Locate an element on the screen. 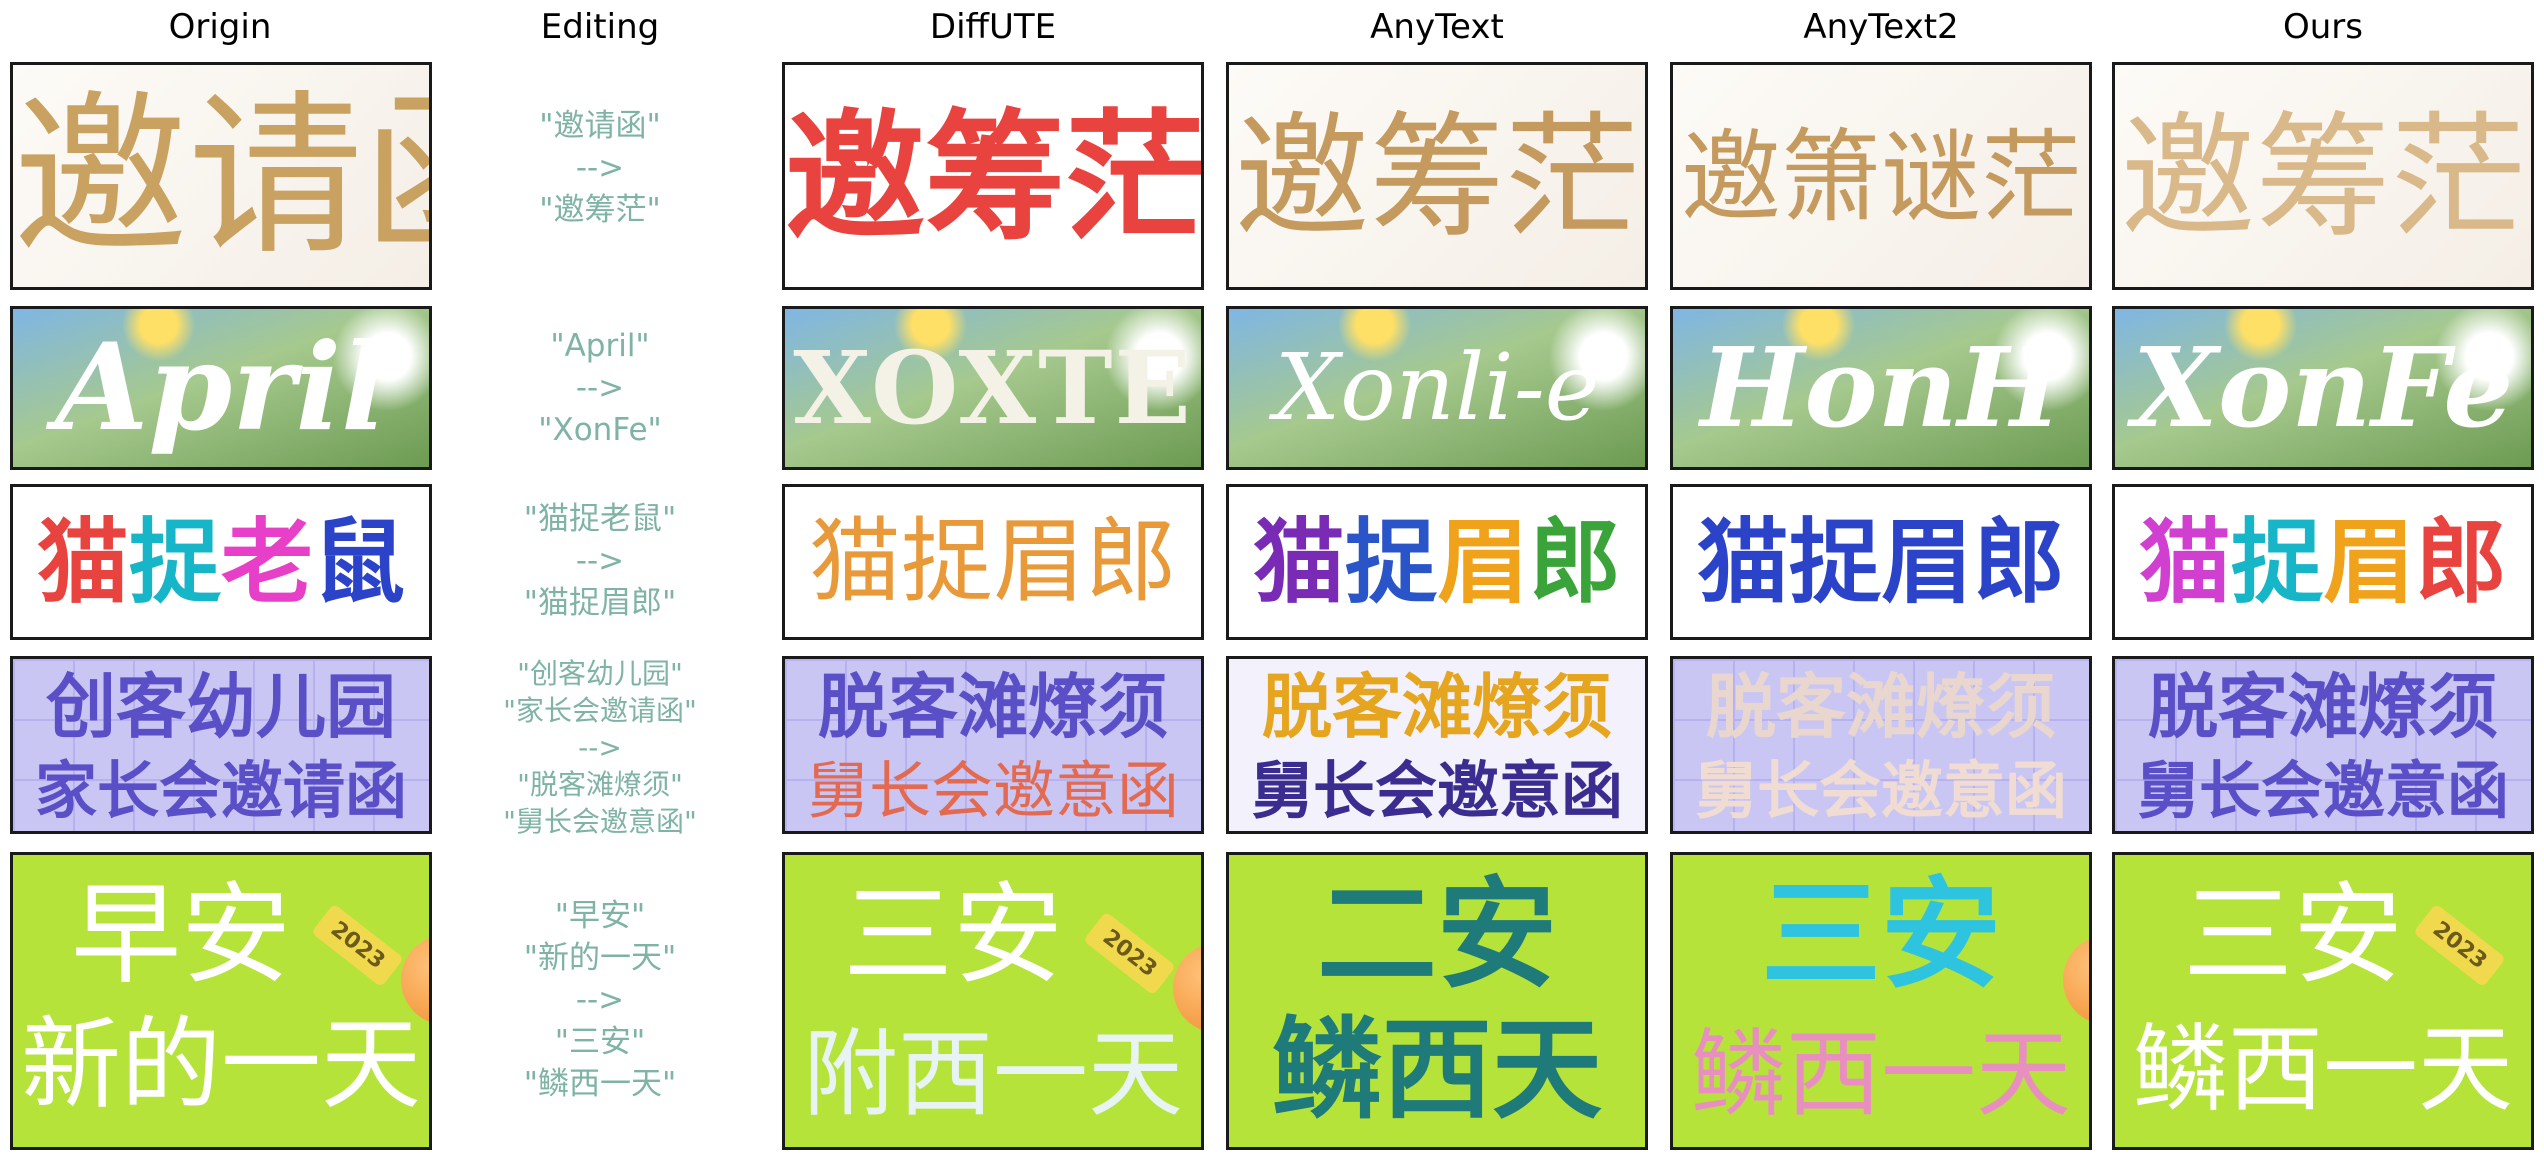 Image resolution: width=2544 pixels, height=1161 pixels. row3-edit-text: "猫捉老鼠" --> "猫捉眉郎" is located at coordinates (600, 561).